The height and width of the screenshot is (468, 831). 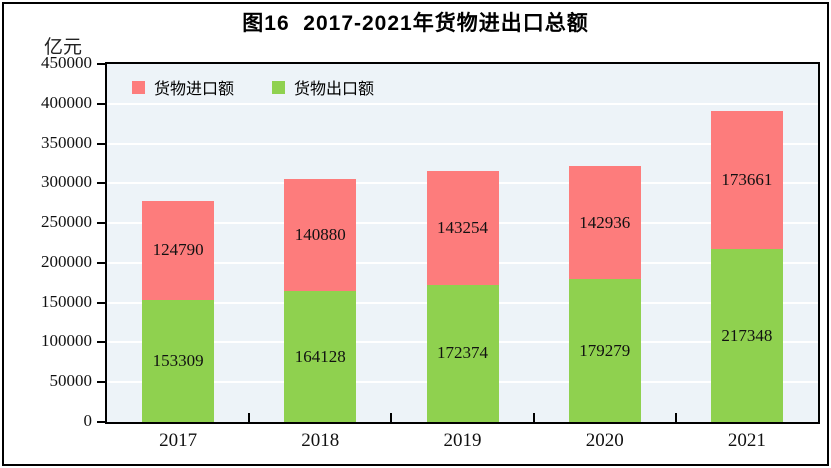 I want to click on bar-segment-import-2019: 143254, so click(x=462, y=227).